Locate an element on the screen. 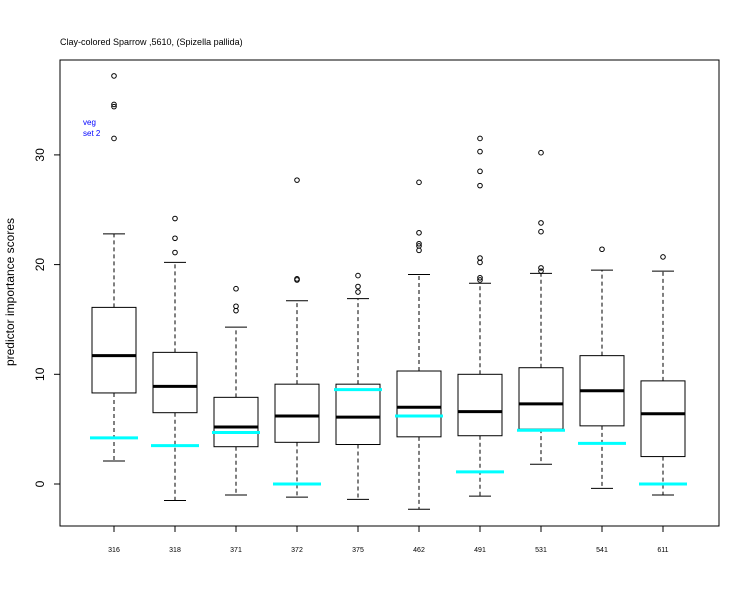  y-tick-label: 30 is located at coordinates (40, 155).